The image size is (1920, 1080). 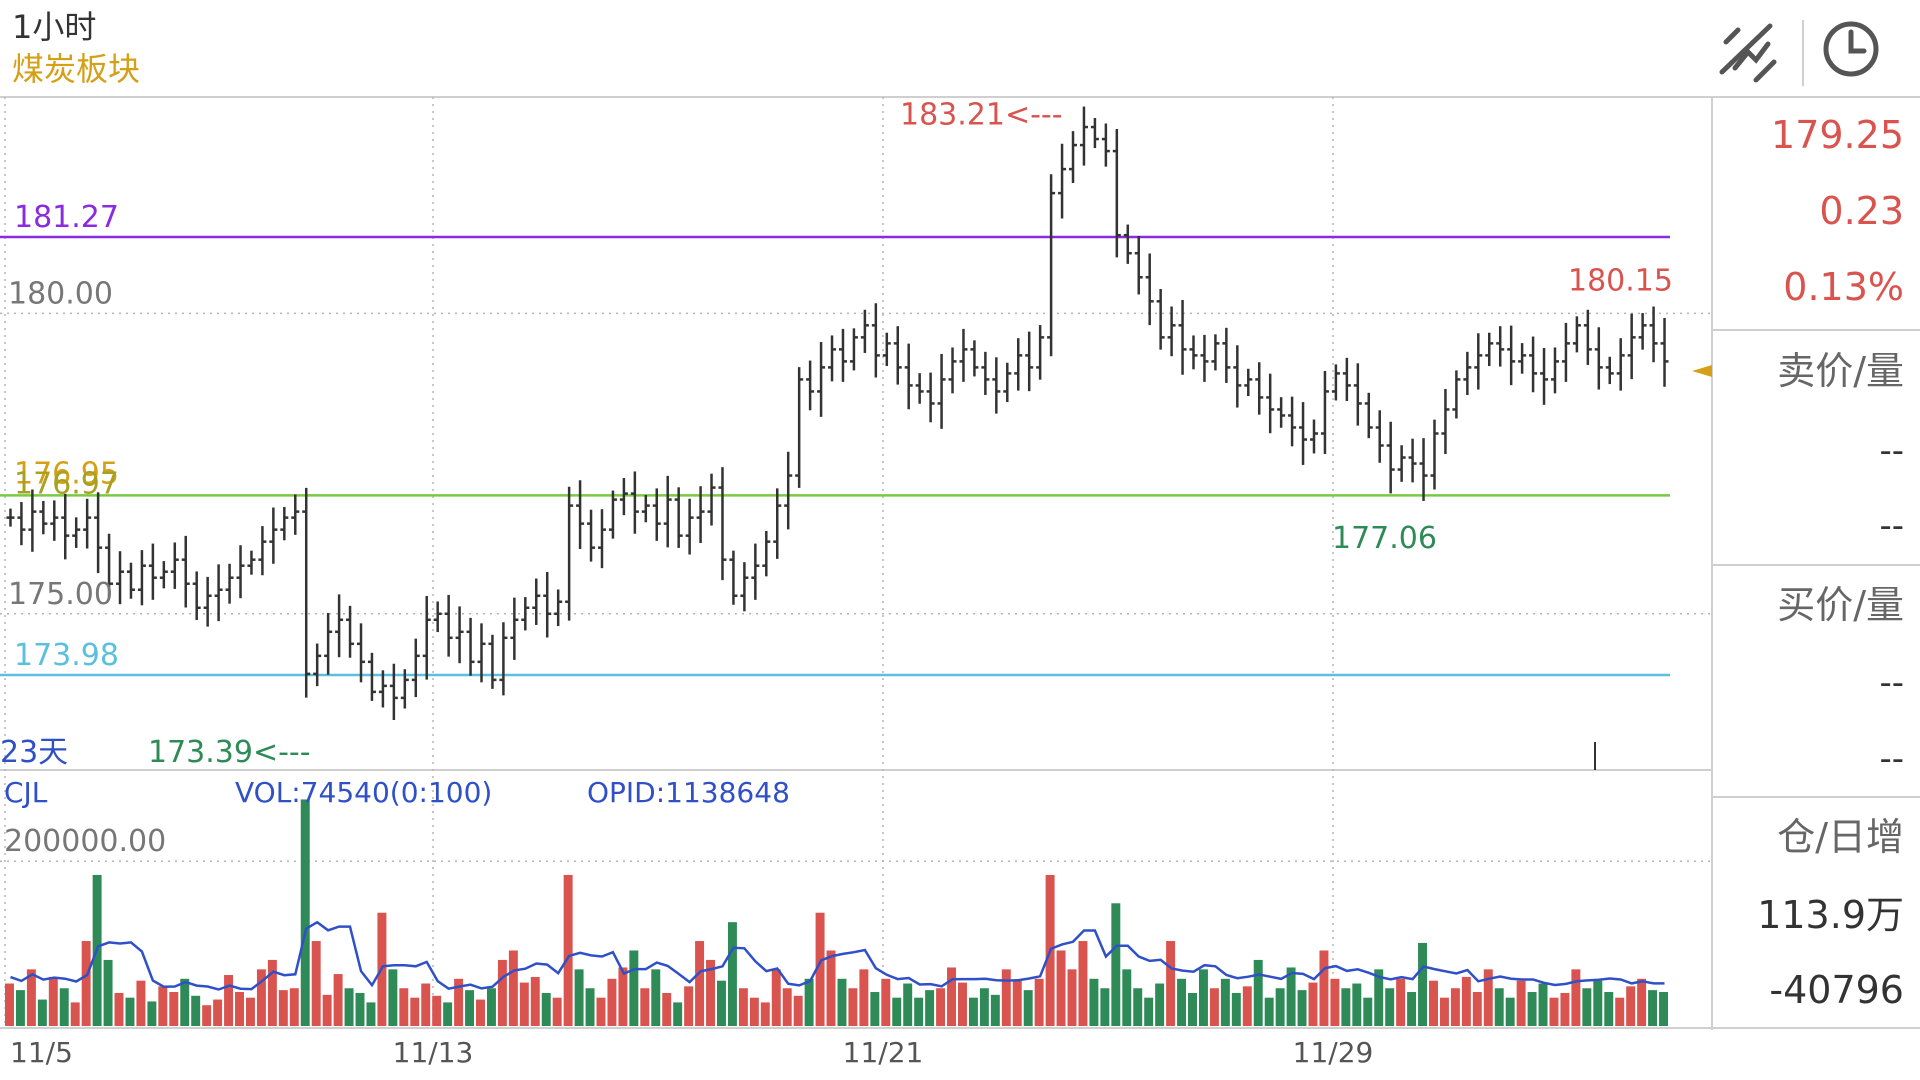 I want to click on price-change: 0.23, so click(x=1861, y=211).